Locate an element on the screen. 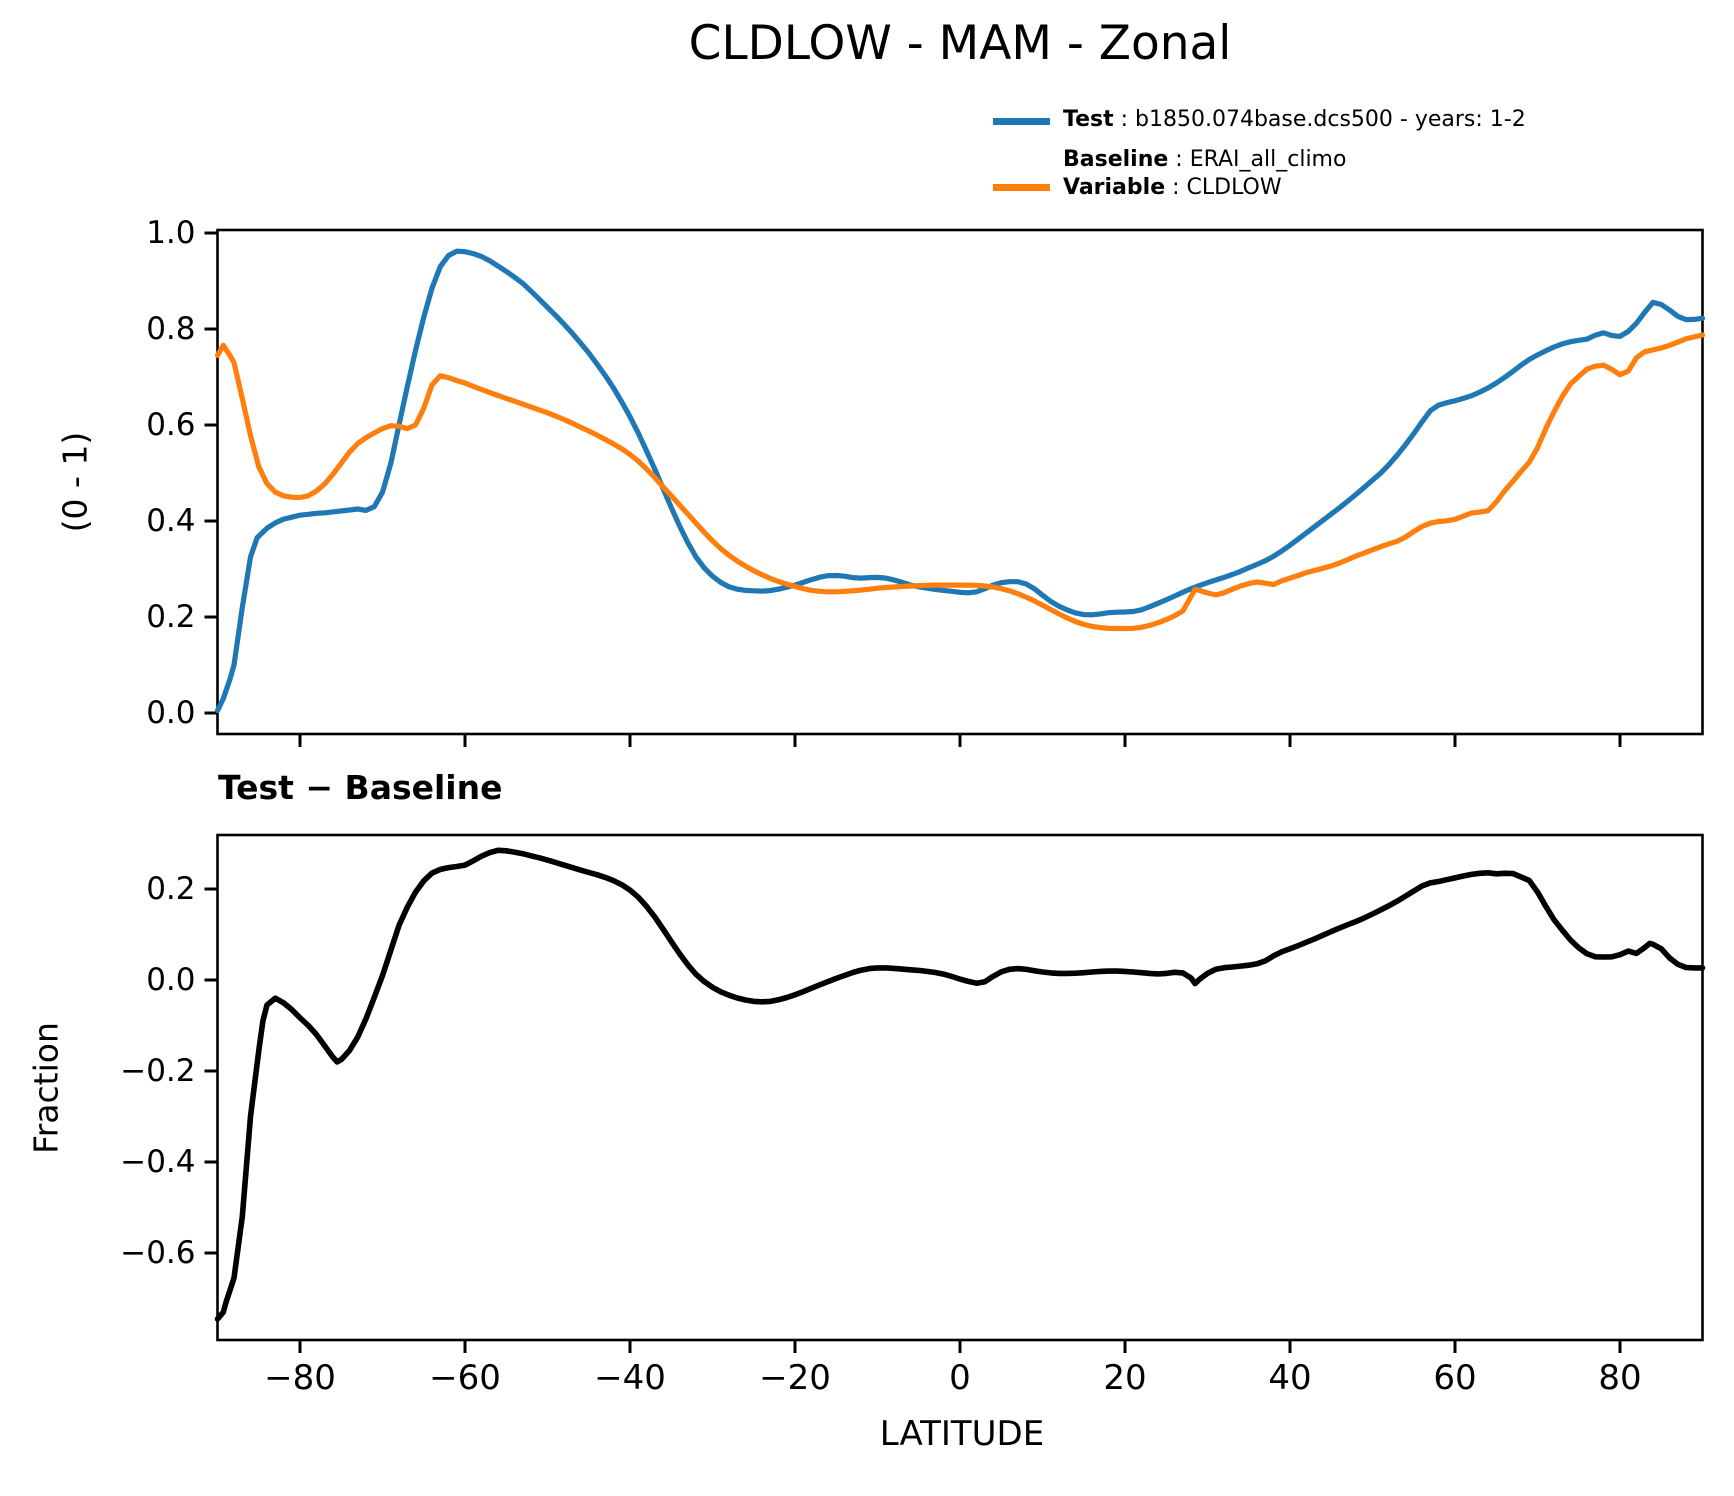 The image size is (1734, 1496). legend-variable-value: : CLDLOW is located at coordinates (1223, 187).